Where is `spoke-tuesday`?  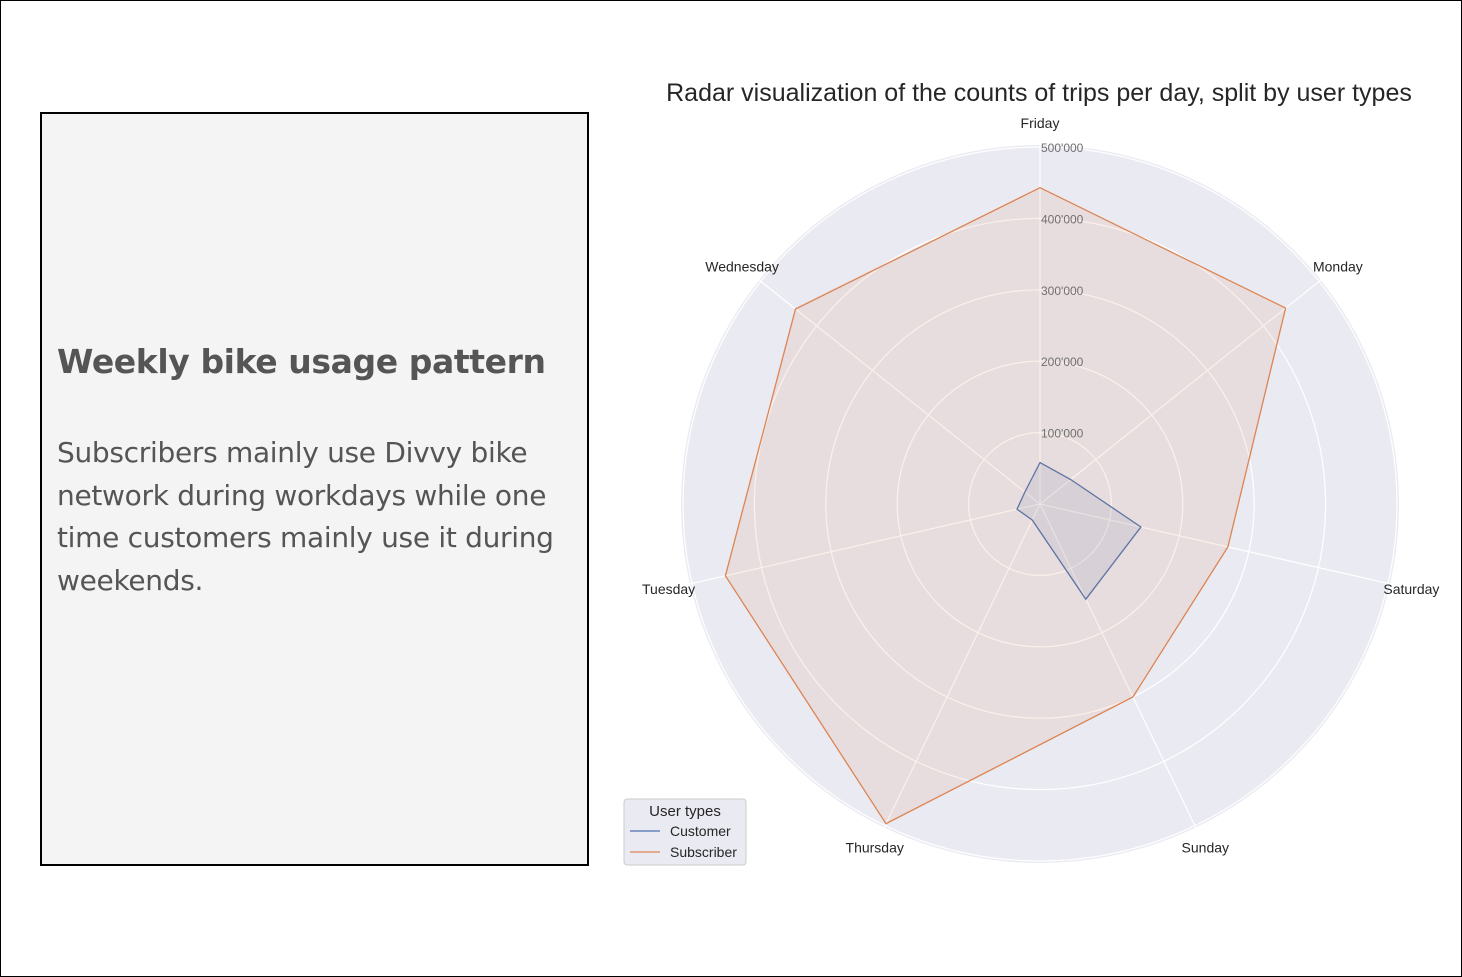 spoke-tuesday is located at coordinates (865, 544).